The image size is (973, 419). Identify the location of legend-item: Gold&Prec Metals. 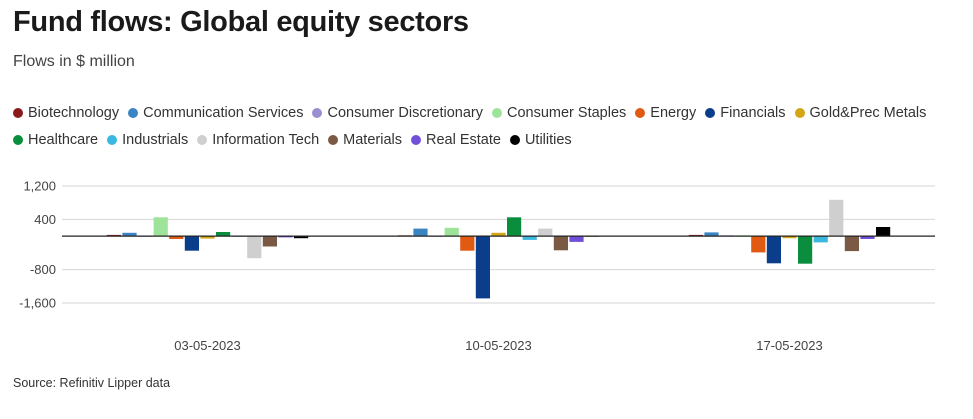
(860, 113).